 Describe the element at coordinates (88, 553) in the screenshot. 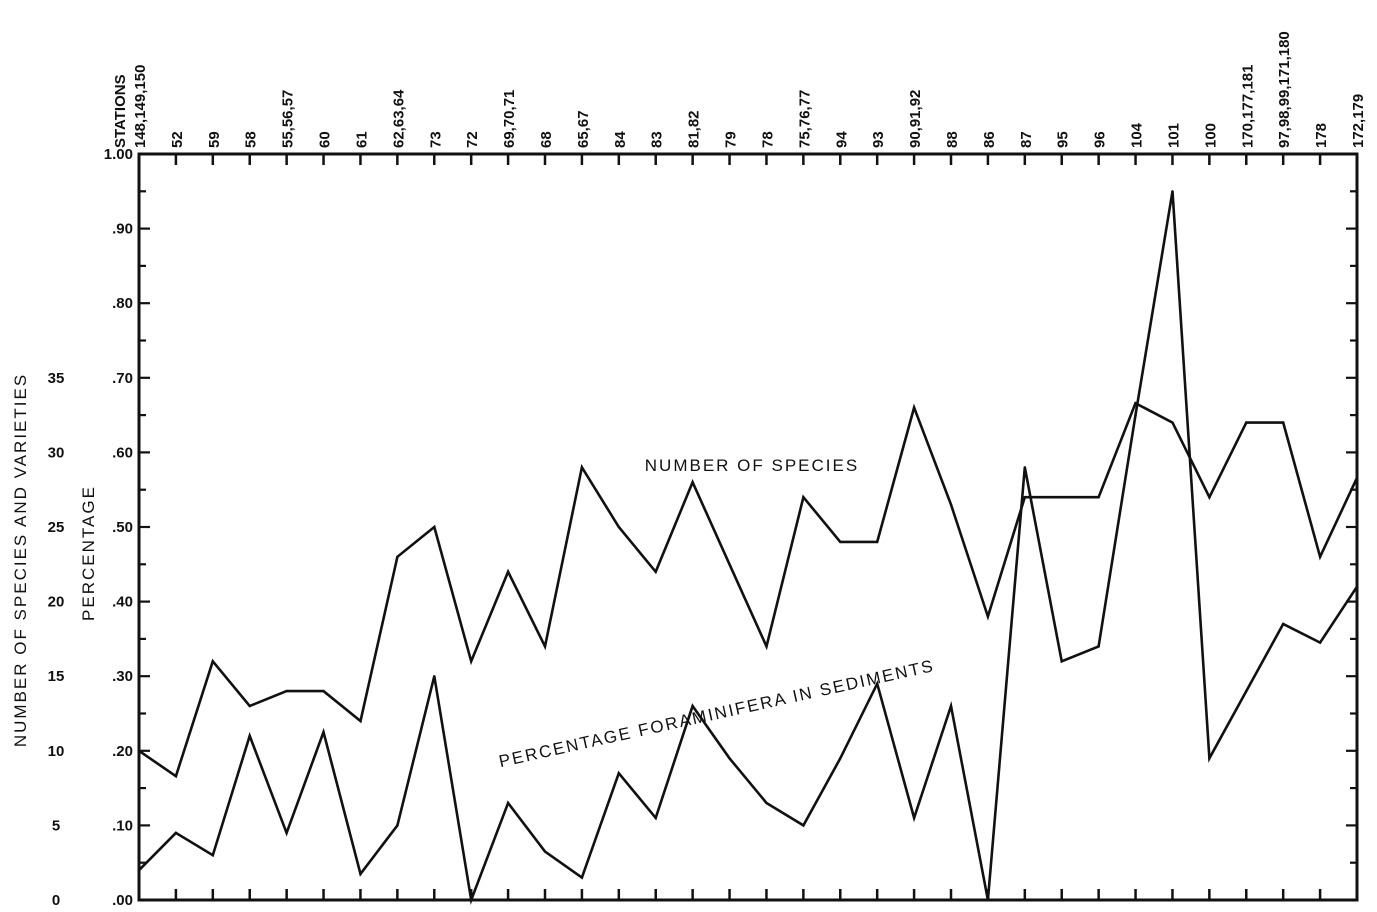

I see `y-axis-title-percentage: PERCENTAGE` at that location.